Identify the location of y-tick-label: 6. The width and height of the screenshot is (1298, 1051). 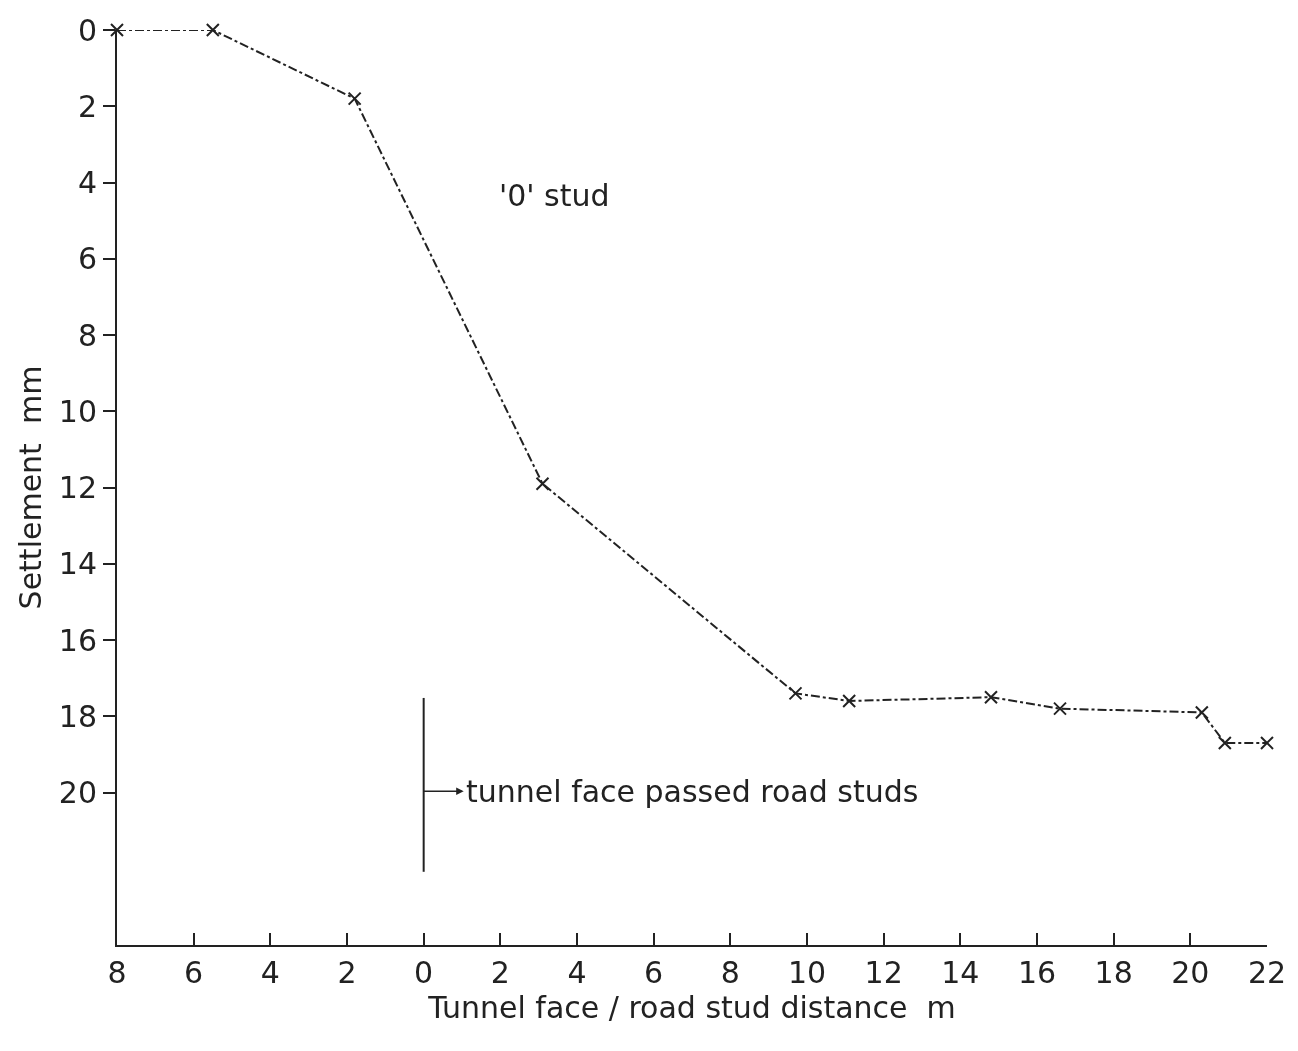
(87, 259).